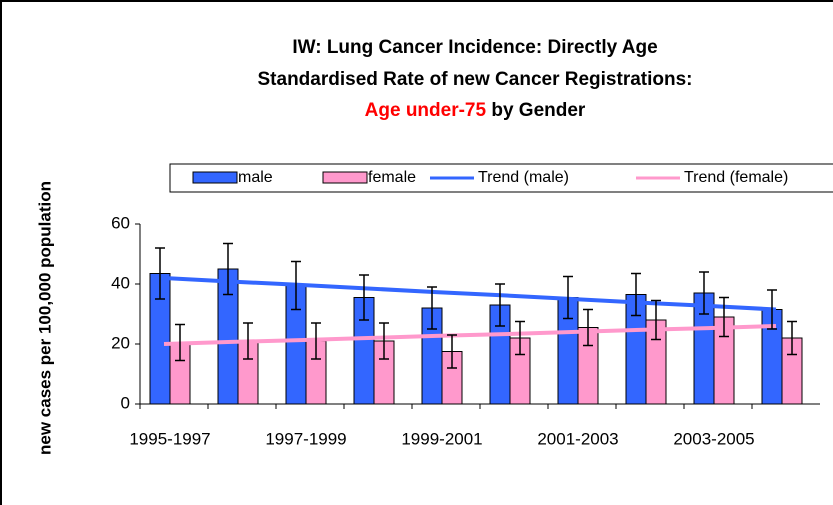  Describe the element at coordinates (392, 177) in the screenshot. I see `legend-label: female` at that location.